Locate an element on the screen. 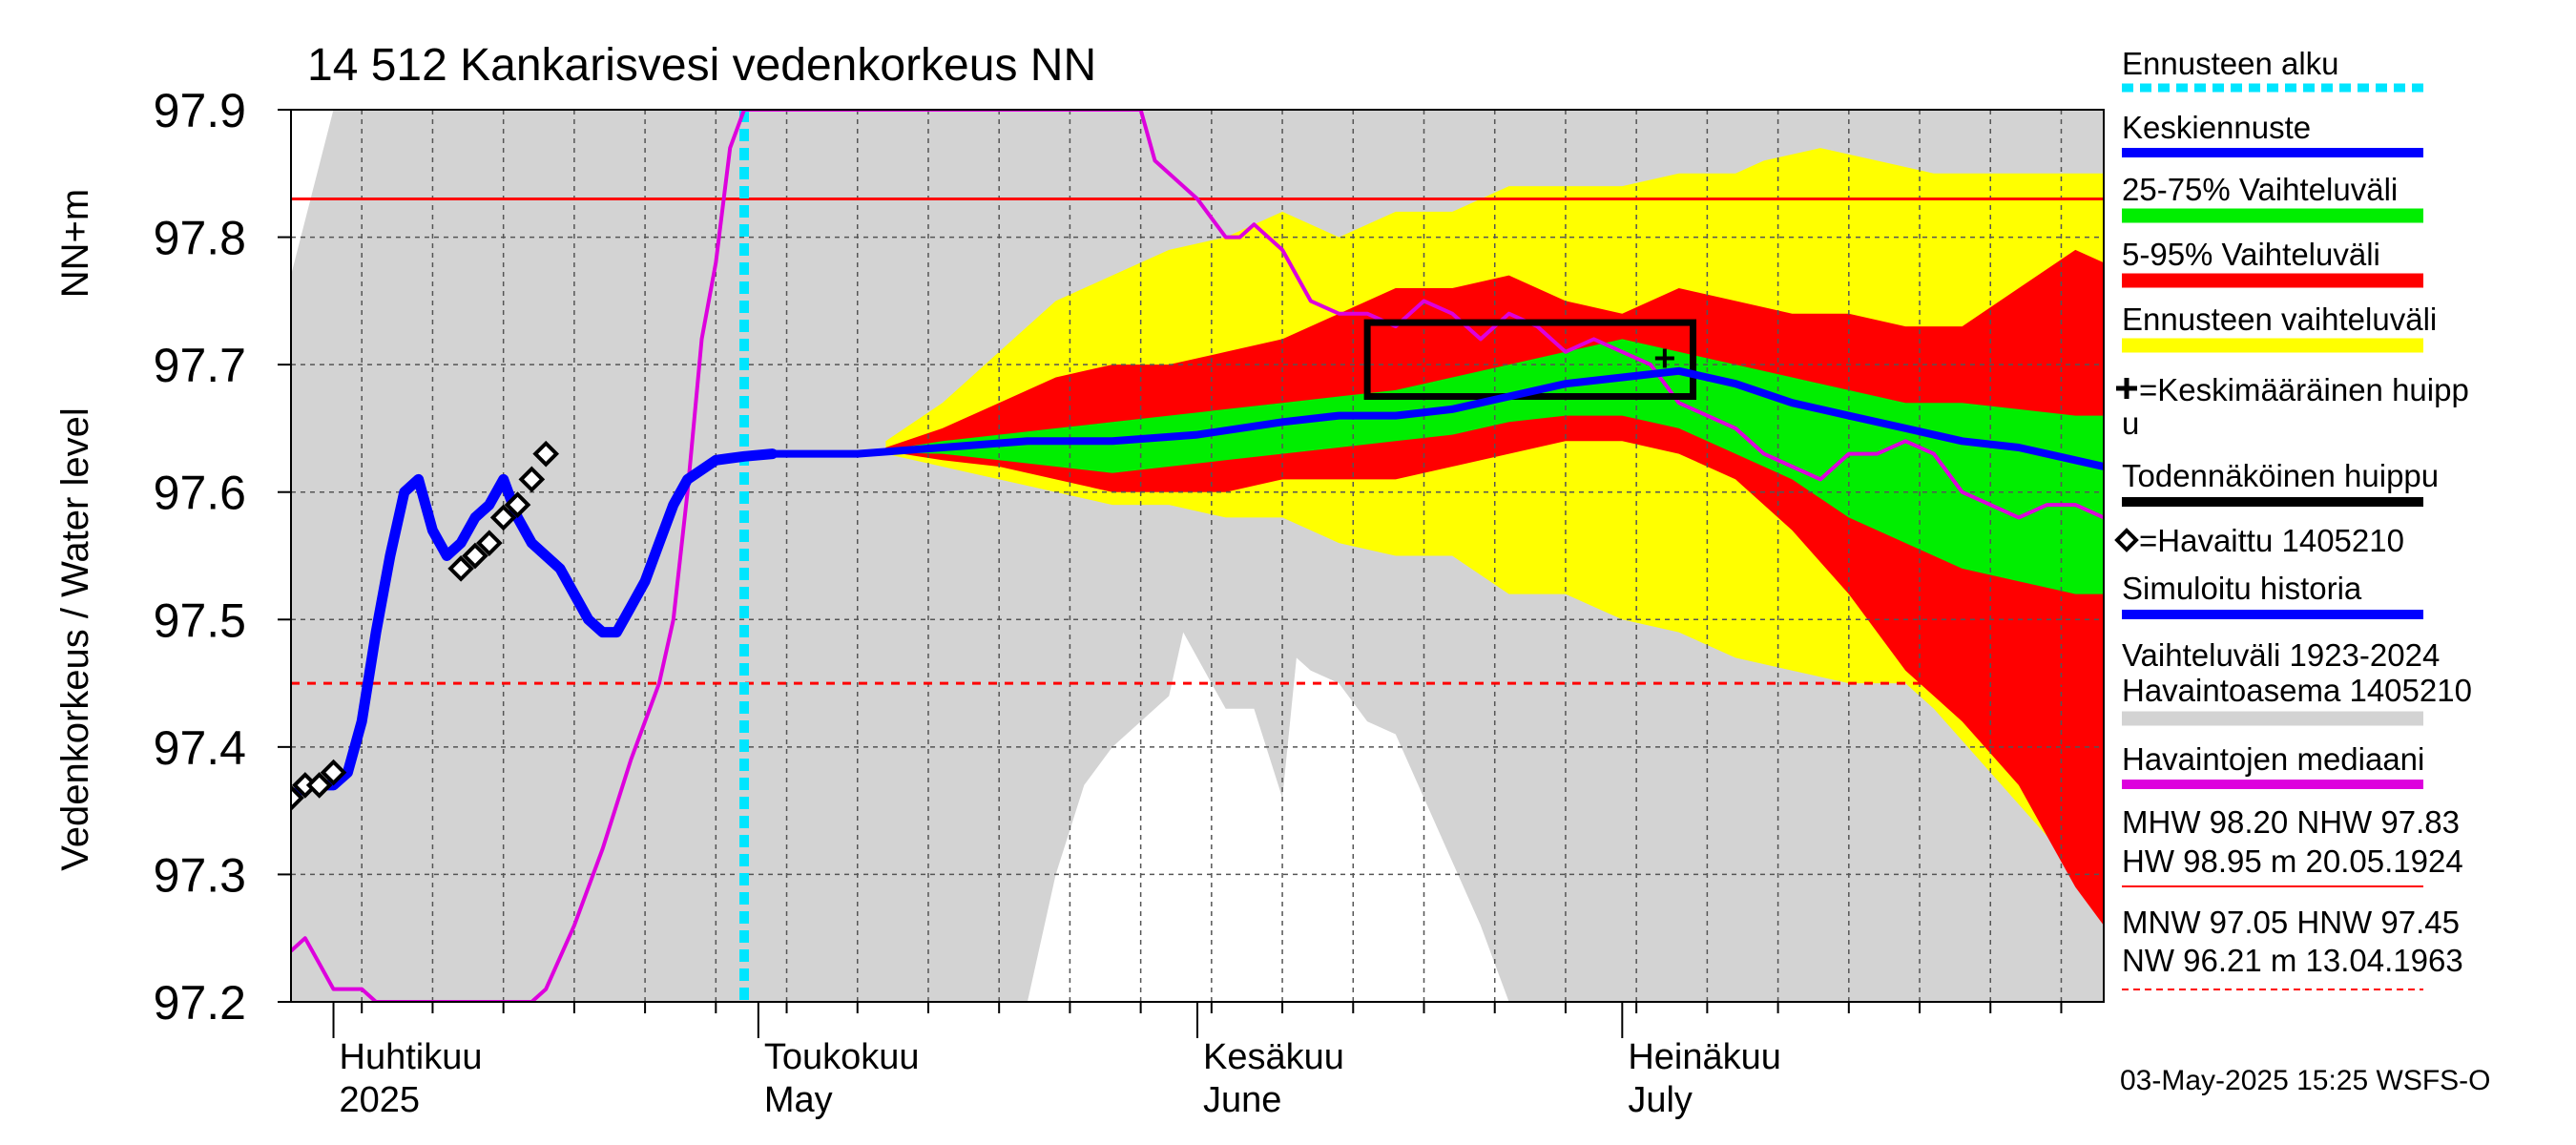 The image size is (2576, 1145). legend-label: Keskiennuste is located at coordinates (2216, 127).